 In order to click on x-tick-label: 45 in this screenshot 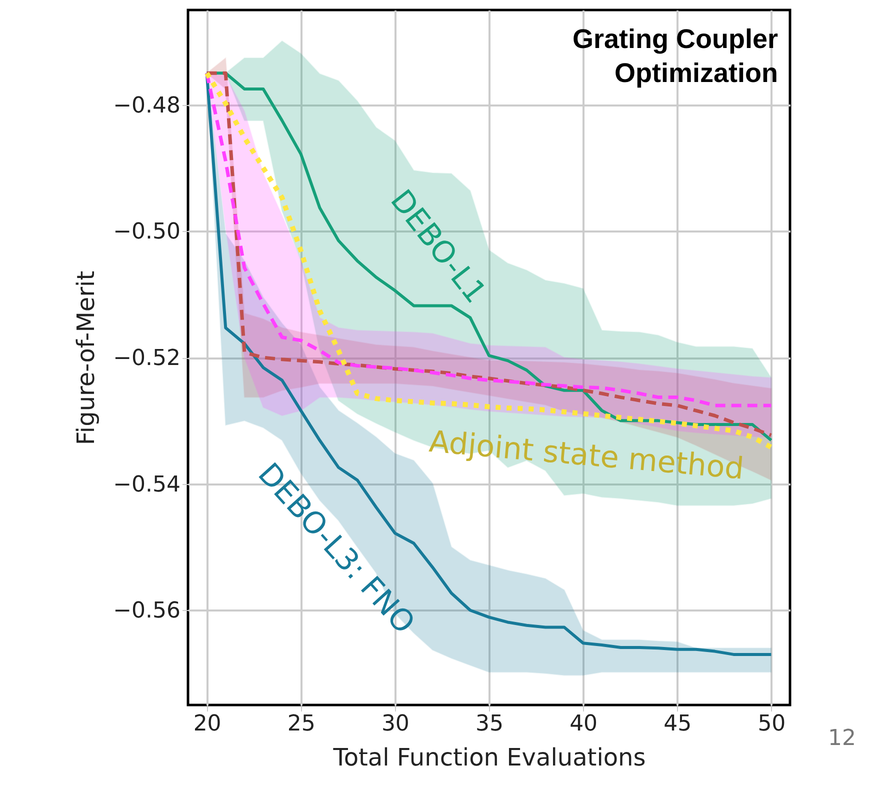, I will do `click(678, 724)`.